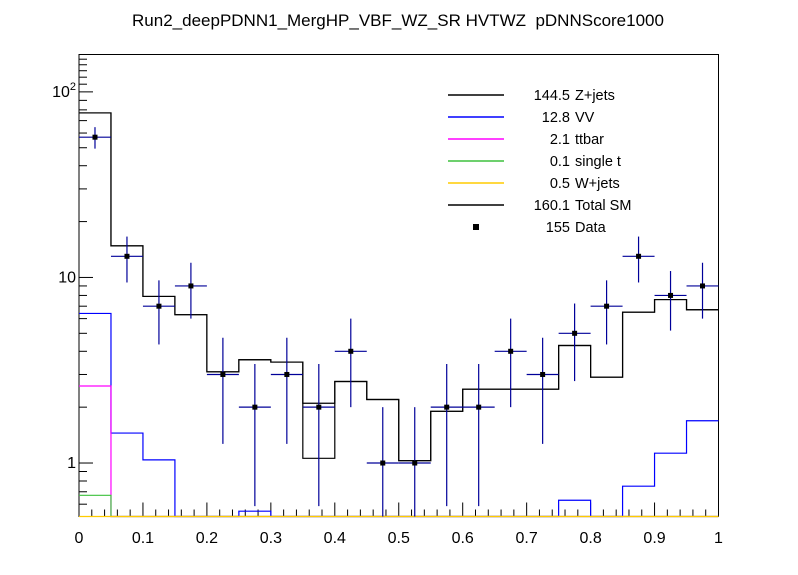 This screenshot has height=575, width=798. Describe the element at coordinates (590, 538) in the screenshot. I see `x-tick-label: 0.8` at that location.